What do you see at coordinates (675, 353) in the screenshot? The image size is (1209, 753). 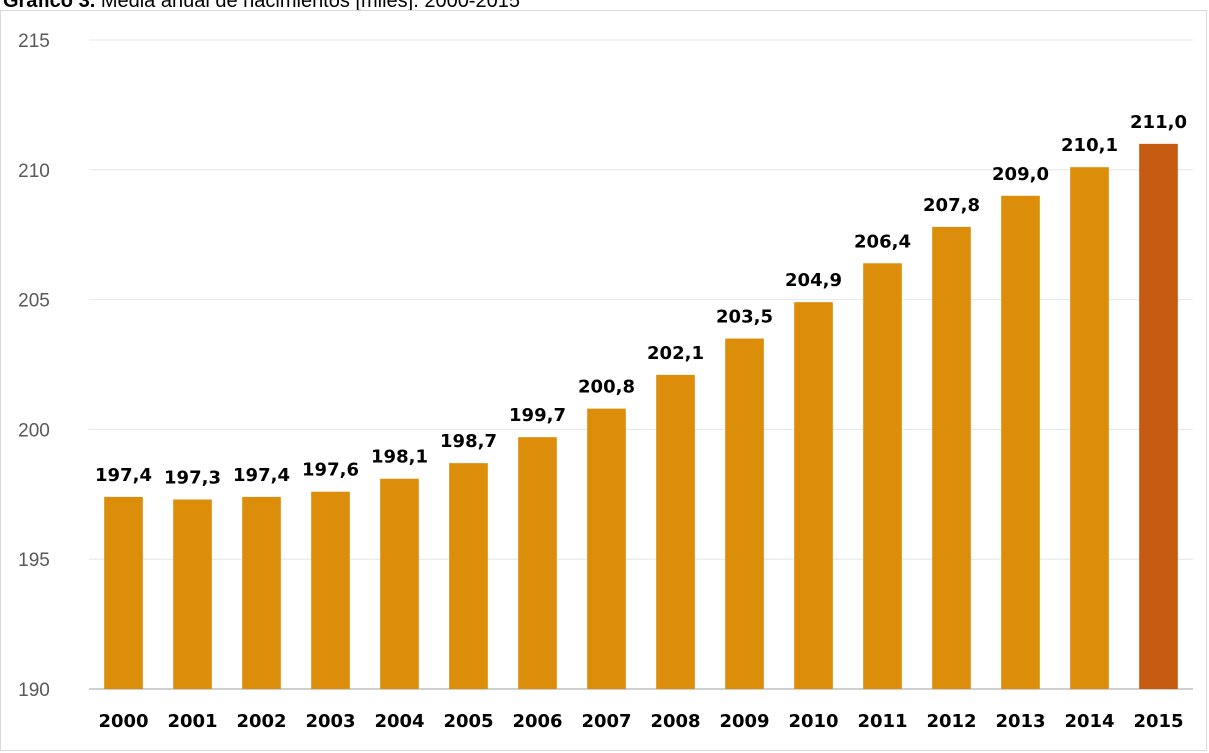 I see `data-label: 202,1` at bounding box center [675, 353].